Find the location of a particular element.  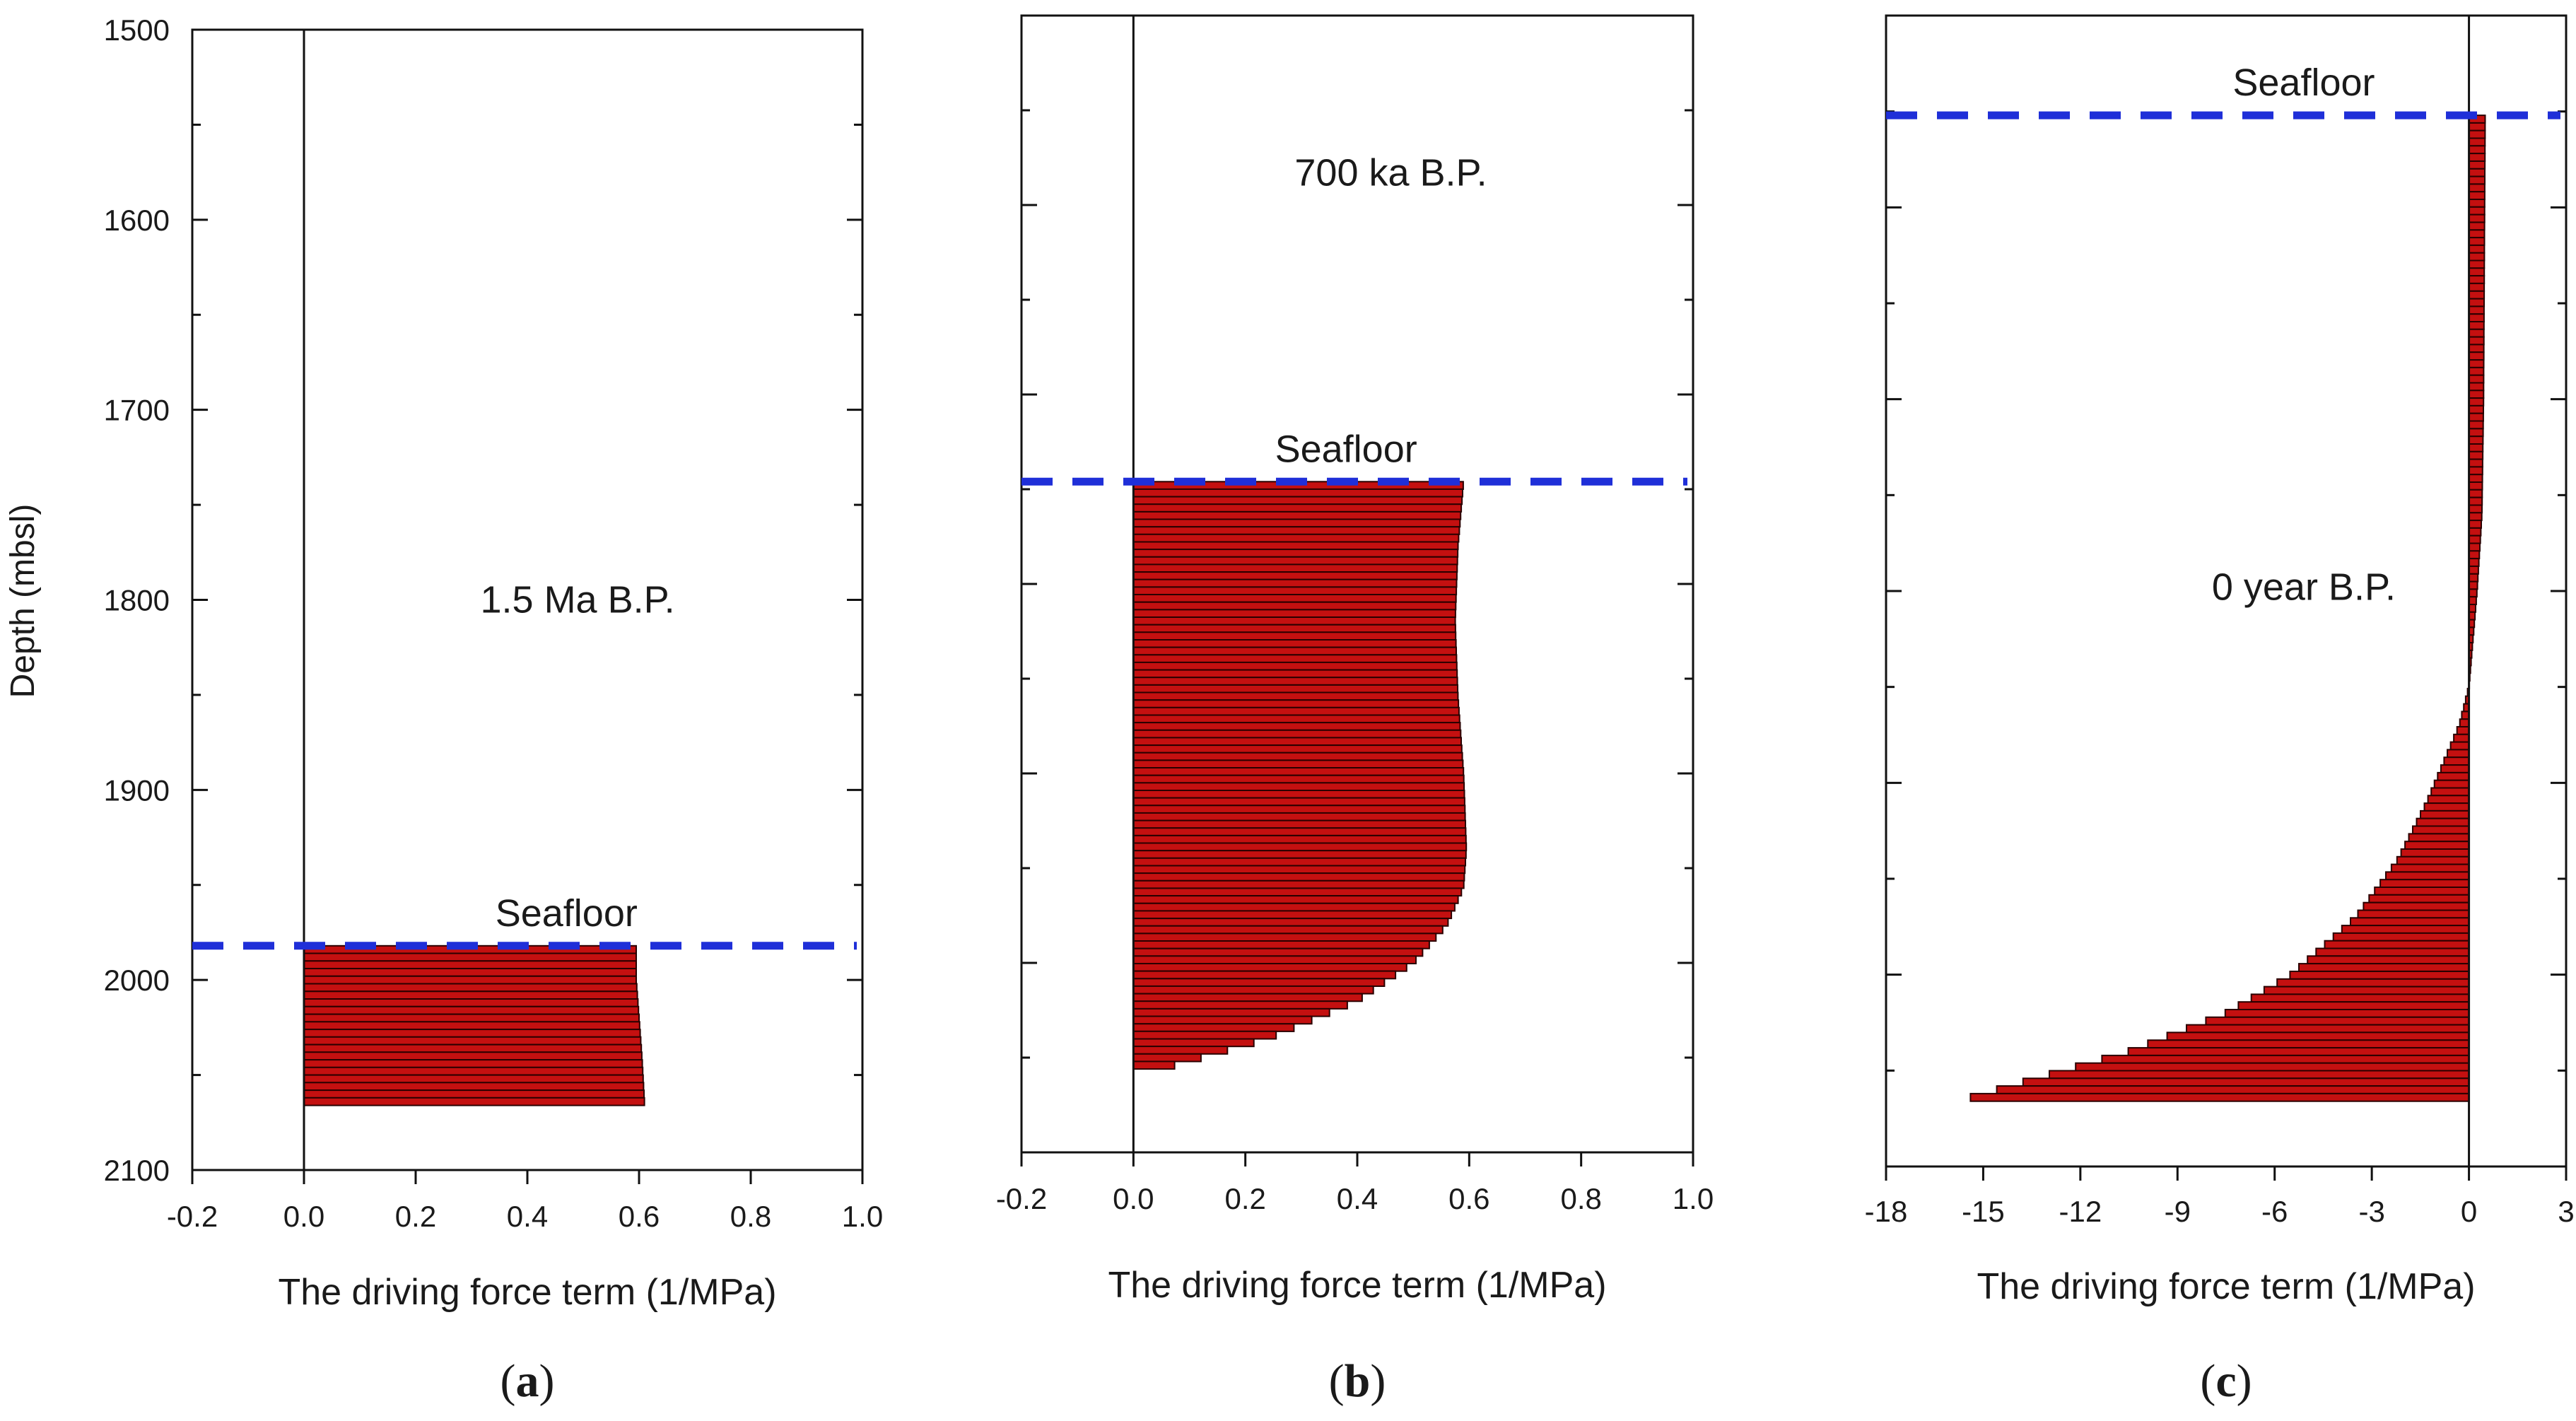

x-tick-label: 0.6 is located at coordinates (1469, 1198).